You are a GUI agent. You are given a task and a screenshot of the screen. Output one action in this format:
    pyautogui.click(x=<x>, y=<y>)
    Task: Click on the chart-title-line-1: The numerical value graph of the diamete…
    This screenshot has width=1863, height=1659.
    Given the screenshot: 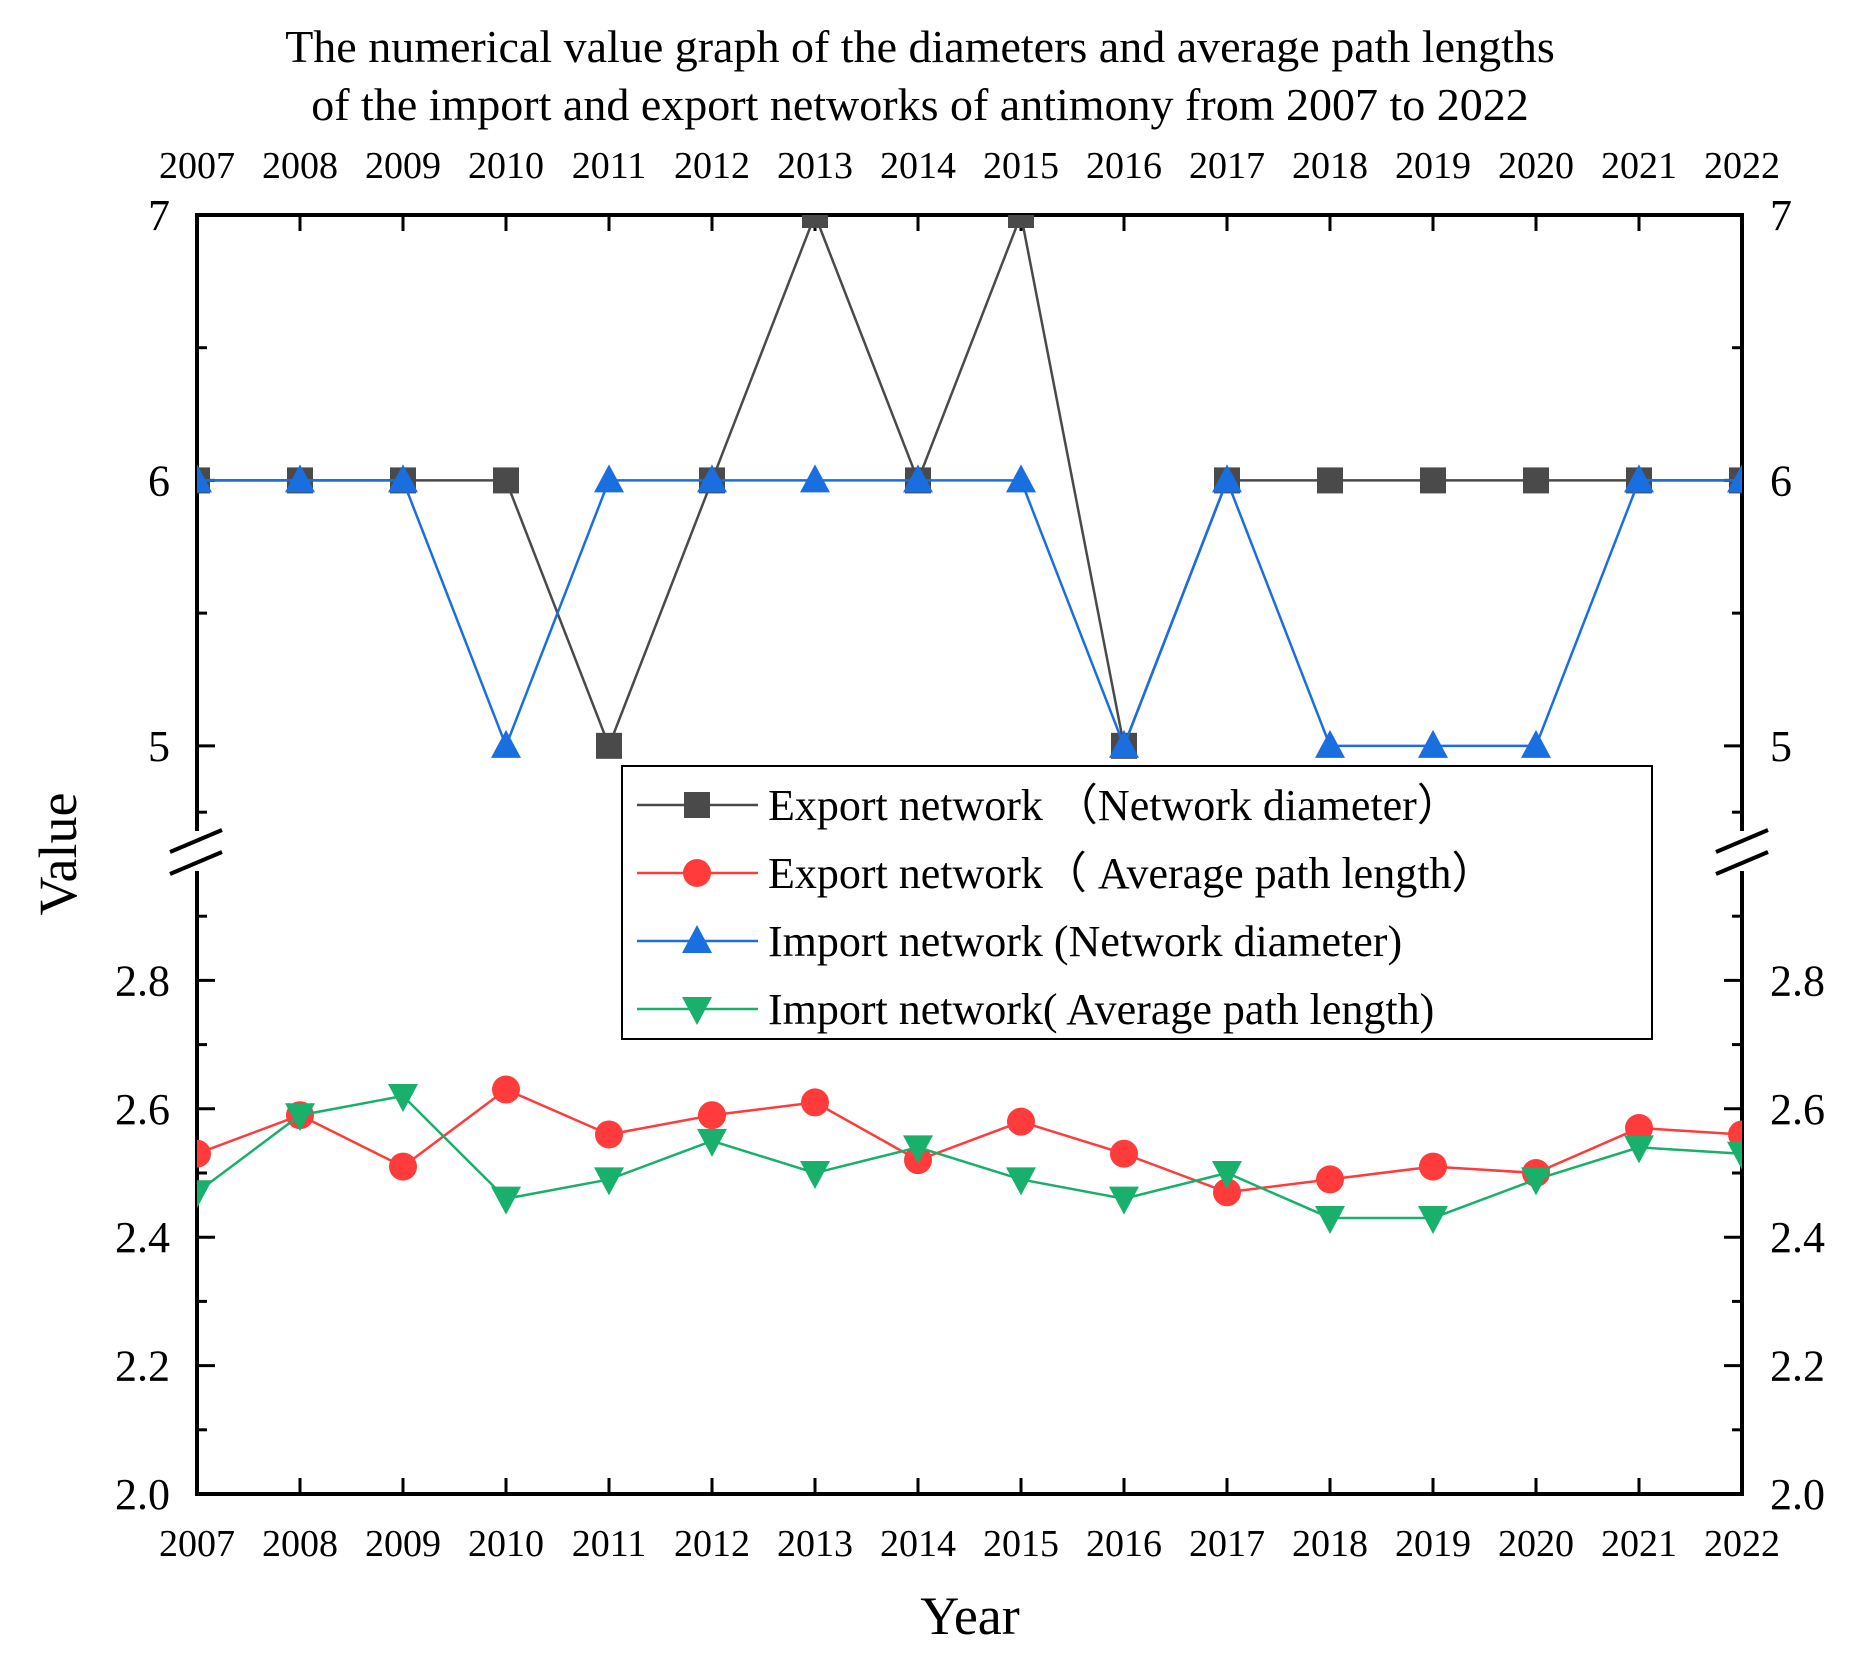 What is the action you would take?
    pyautogui.click(x=920, y=46)
    